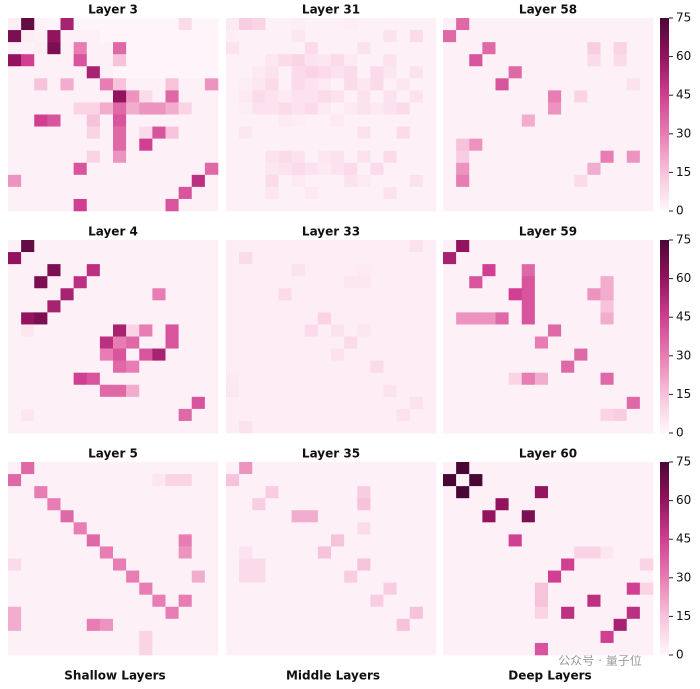 The height and width of the screenshot is (689, 700). I want to click on panel-title: Layer 3, so click(113, 10).